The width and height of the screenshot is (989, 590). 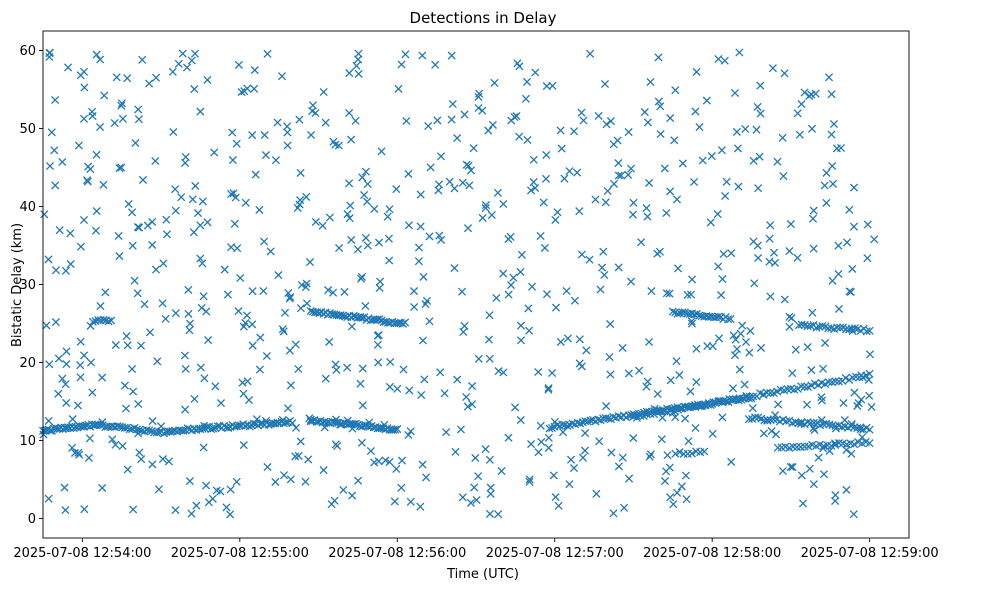 I want to click on y-tick-label: 10, so click(x=27, y=441).